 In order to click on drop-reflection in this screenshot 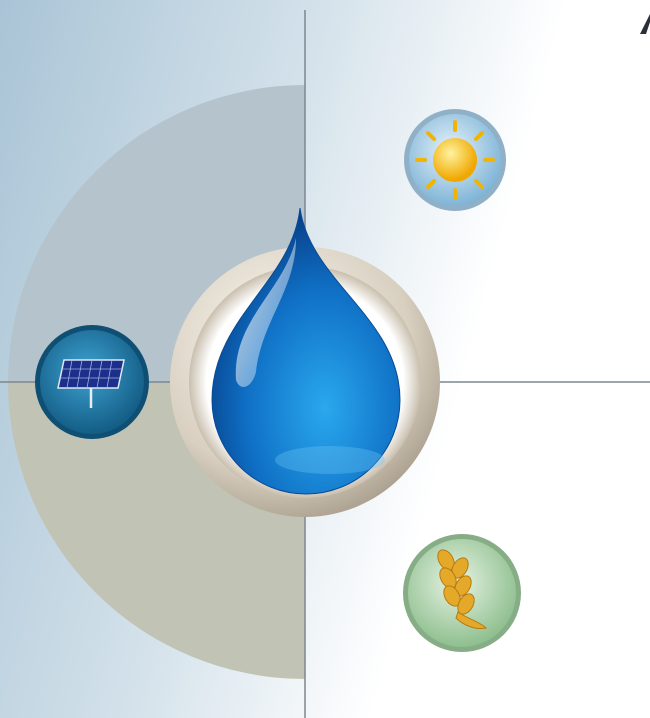, I will do `click(330, 460)`.